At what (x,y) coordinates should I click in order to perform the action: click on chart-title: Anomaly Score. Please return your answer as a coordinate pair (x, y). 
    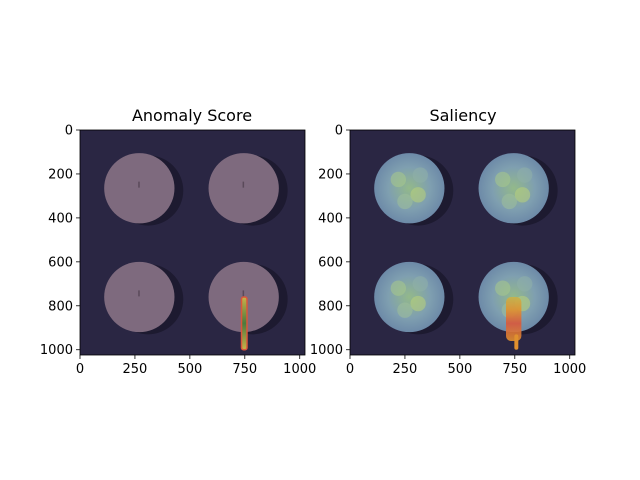
    Looking at the image, I should click on (192, 115).